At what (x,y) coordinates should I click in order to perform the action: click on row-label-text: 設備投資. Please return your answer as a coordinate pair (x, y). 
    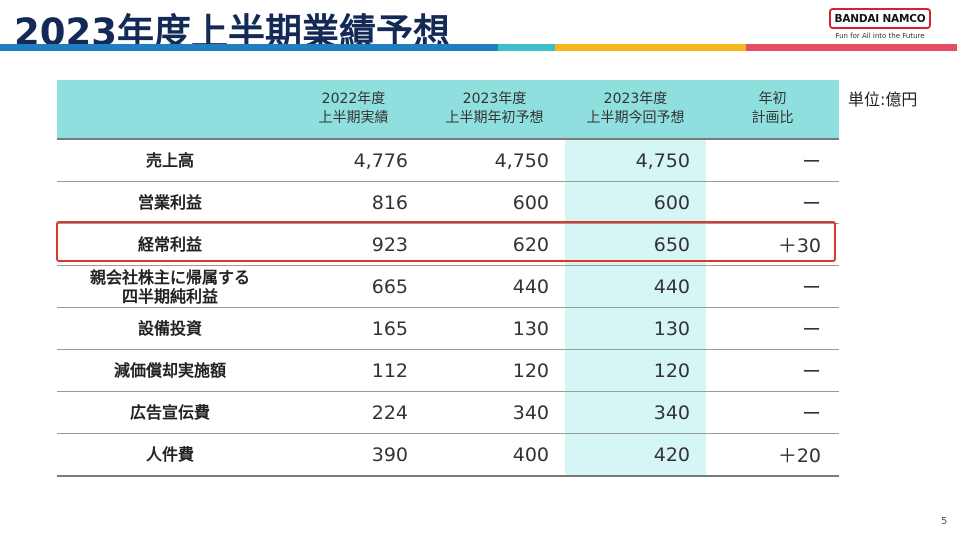
    Looking at the image, I should click on (169, 328).